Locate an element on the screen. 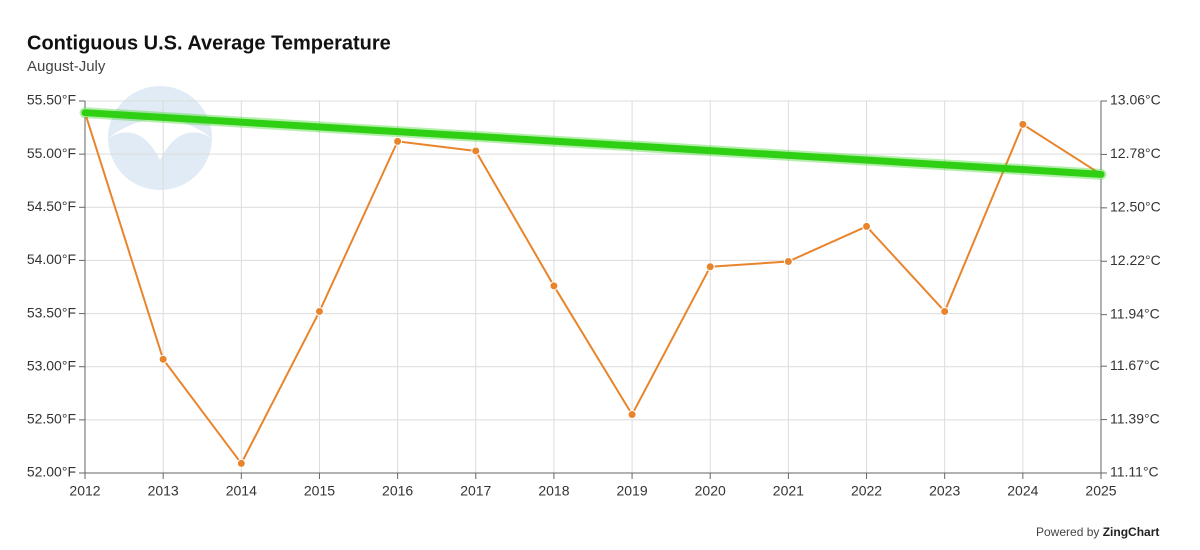 This screenshot has width=1200, height=550. y2-tick-label: 11.39°C is located at coordinates (1135, 418).